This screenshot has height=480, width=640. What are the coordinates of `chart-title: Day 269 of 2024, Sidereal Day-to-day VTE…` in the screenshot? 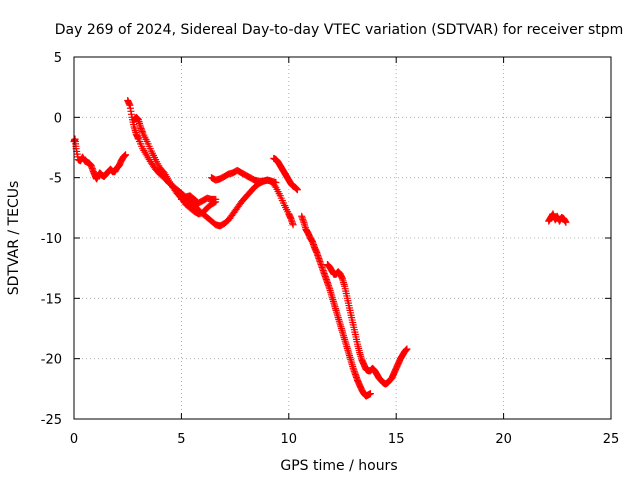 It's located at (339, 30).